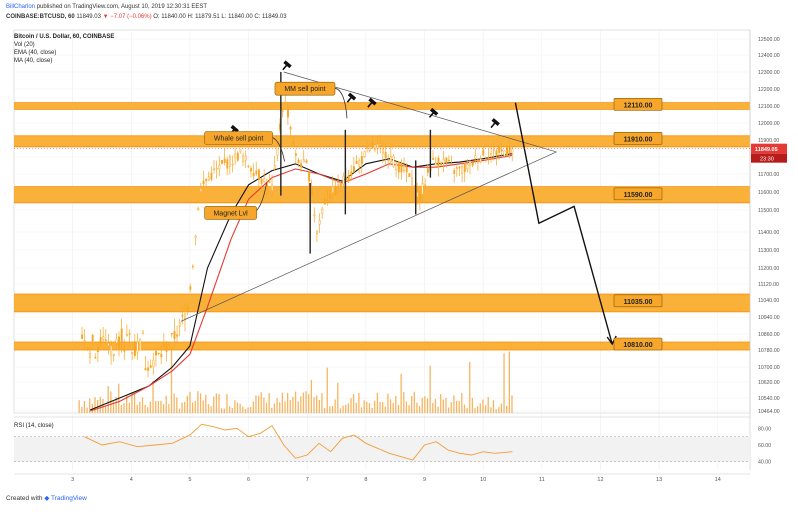 The width and height of the screenshot is (798, 517). I want to click on level-tag, so click(638, 301).